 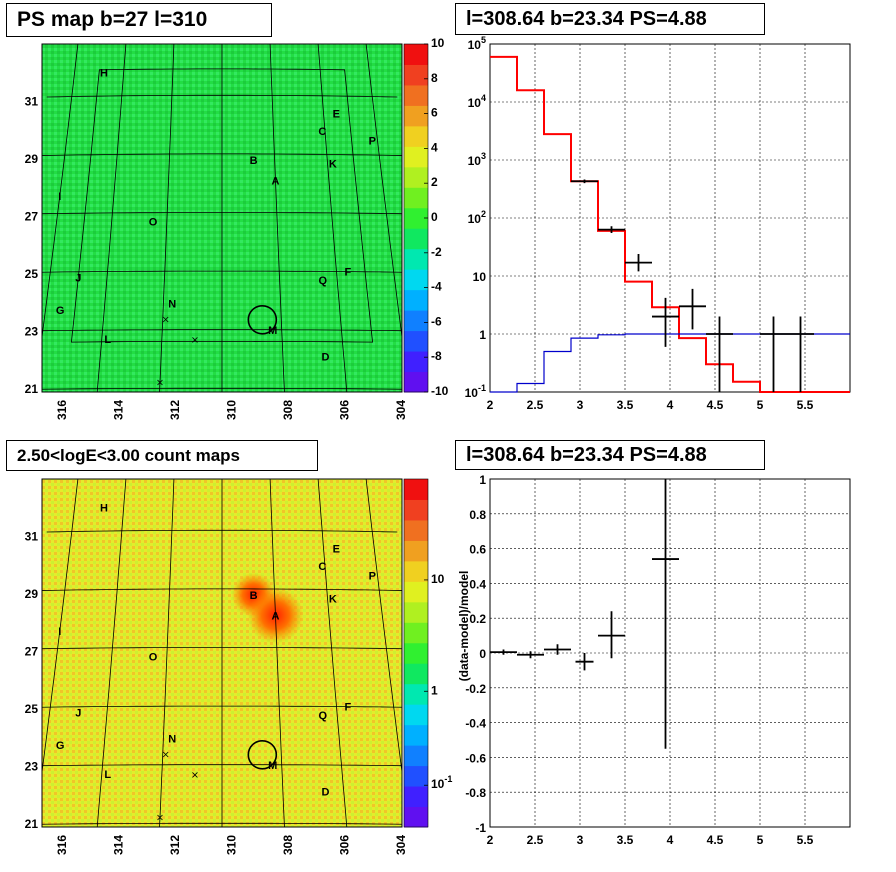 What do you see at coordinates (62, 845) in the screenshot?
I see `x-tick-label: 316` at bounding box center [62, 845].